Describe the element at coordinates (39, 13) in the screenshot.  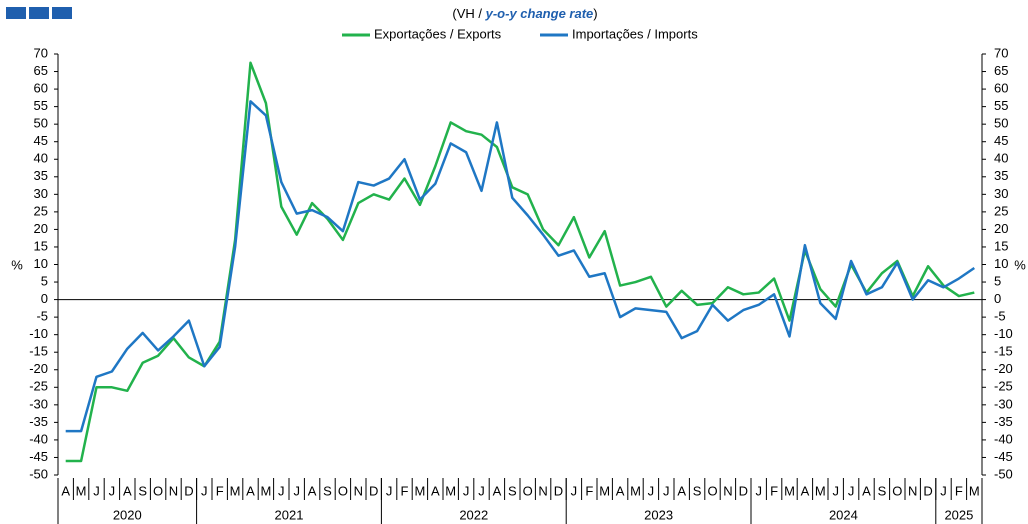
I see `logo-block` at that location.